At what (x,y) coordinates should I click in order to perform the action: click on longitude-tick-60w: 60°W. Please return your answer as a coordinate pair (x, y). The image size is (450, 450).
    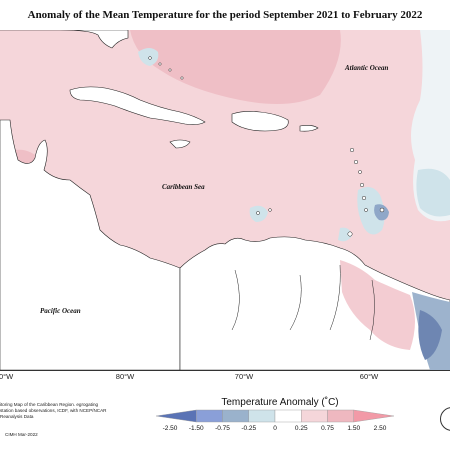
    Looking at the image, I should click on (369, 376).